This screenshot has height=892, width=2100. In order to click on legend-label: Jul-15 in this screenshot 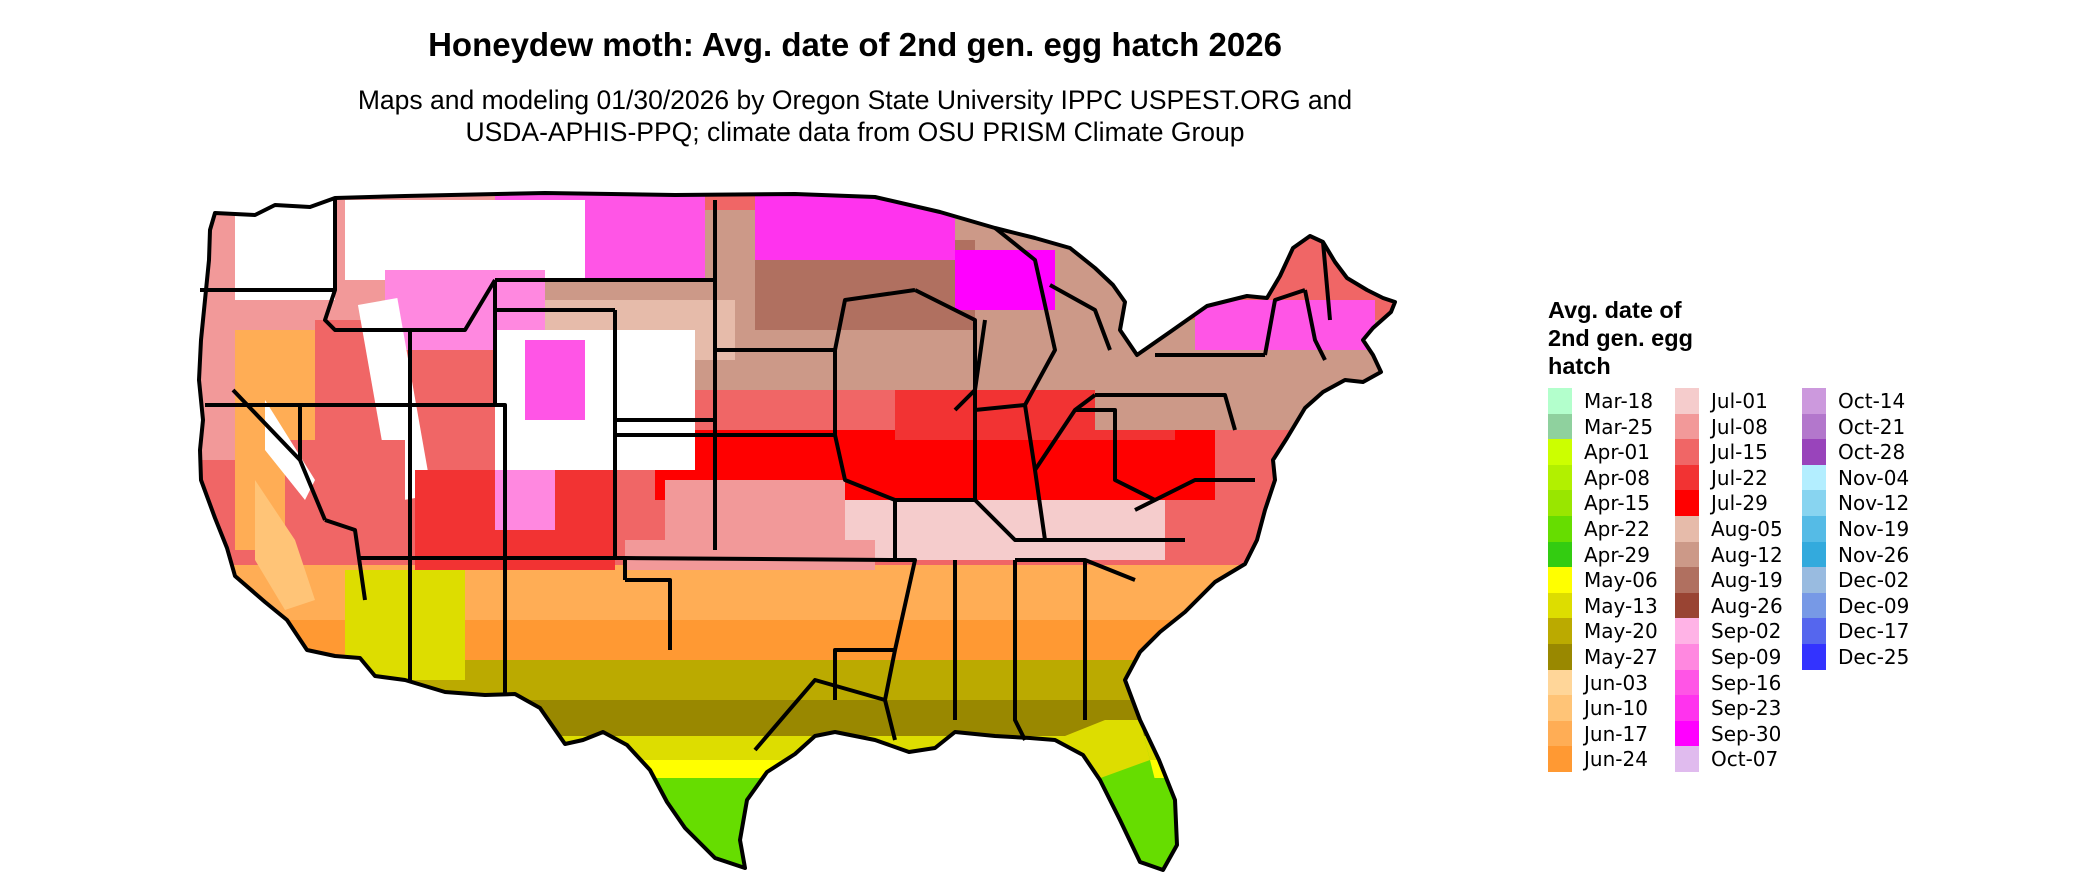, I will do `click(1739, 452)`.